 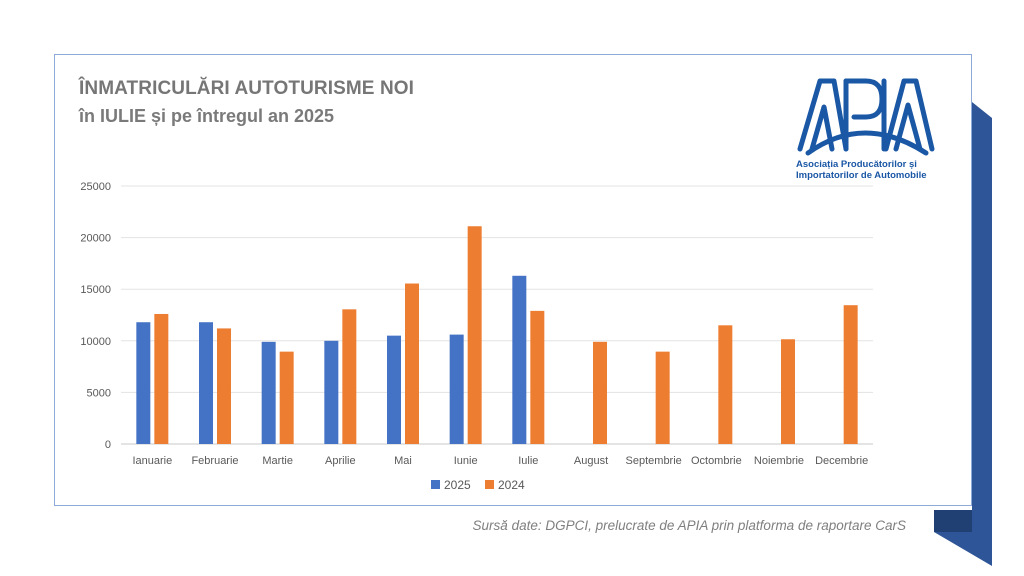 What do you see at coordinates (412, 363) in the screenshot?
I see `bar-2024-mai` at bounding box center [412, 363].